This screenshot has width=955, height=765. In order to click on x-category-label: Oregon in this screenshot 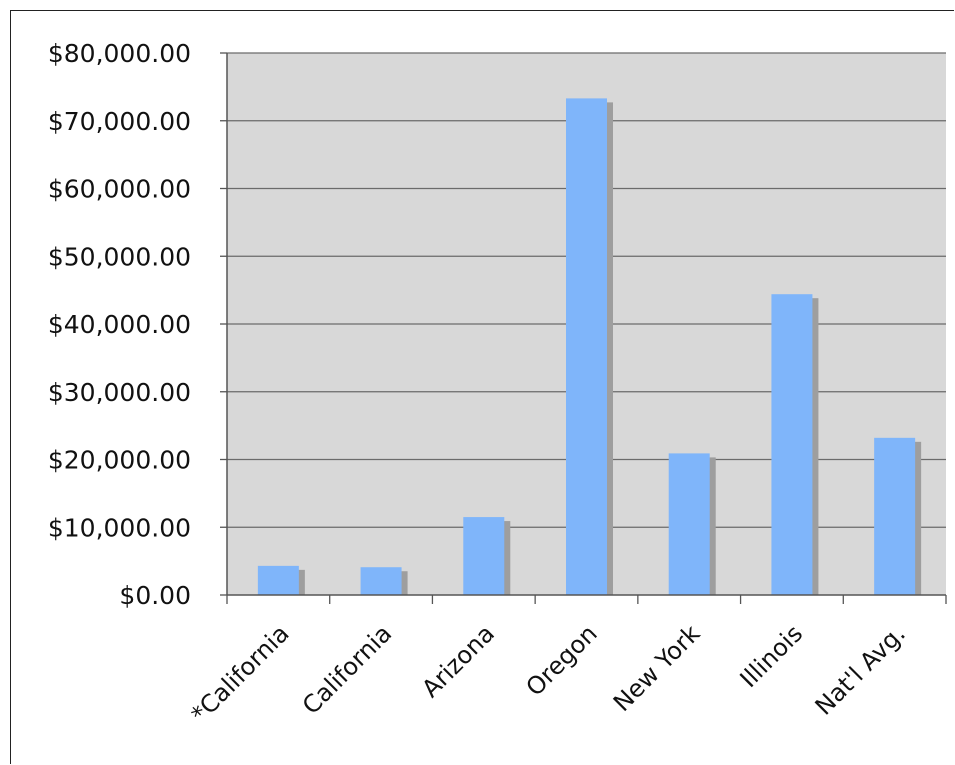, I will do `click(562, 660)`.